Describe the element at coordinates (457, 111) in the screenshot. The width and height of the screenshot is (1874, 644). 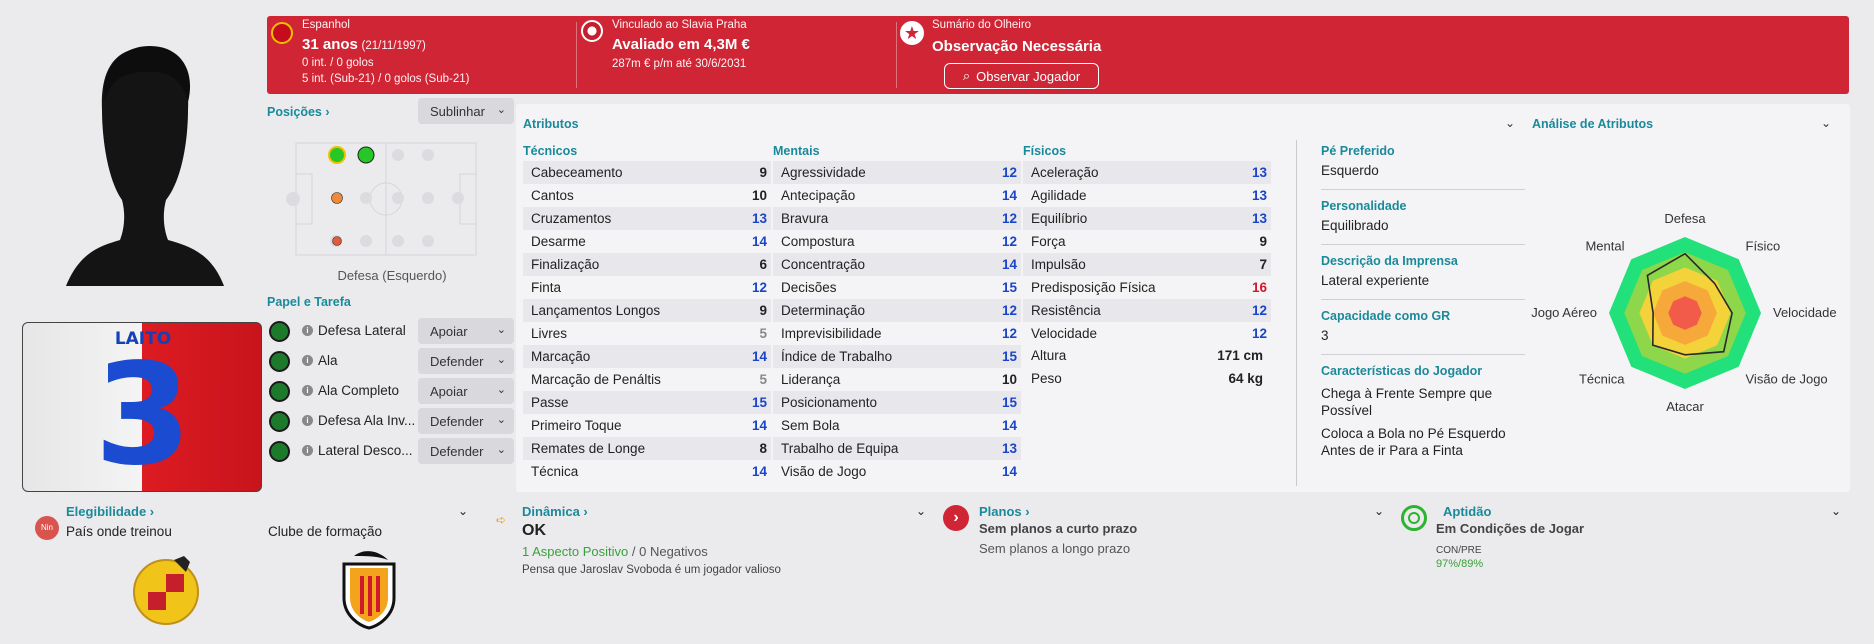
I see `highlight-label: Sublinhar` at that location.